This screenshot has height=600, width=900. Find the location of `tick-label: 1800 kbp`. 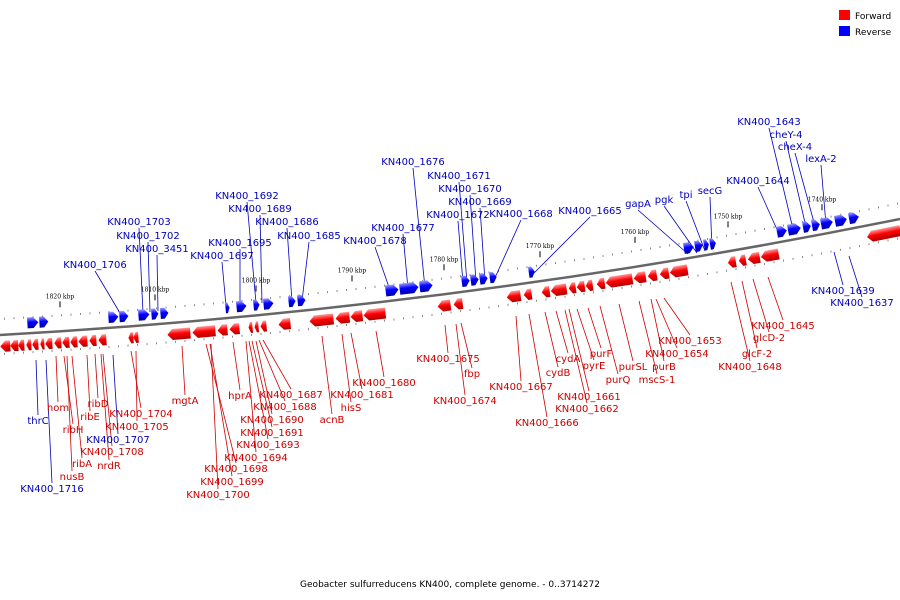

tick-label: 1800 kbp is located at coordinates (256, 280).